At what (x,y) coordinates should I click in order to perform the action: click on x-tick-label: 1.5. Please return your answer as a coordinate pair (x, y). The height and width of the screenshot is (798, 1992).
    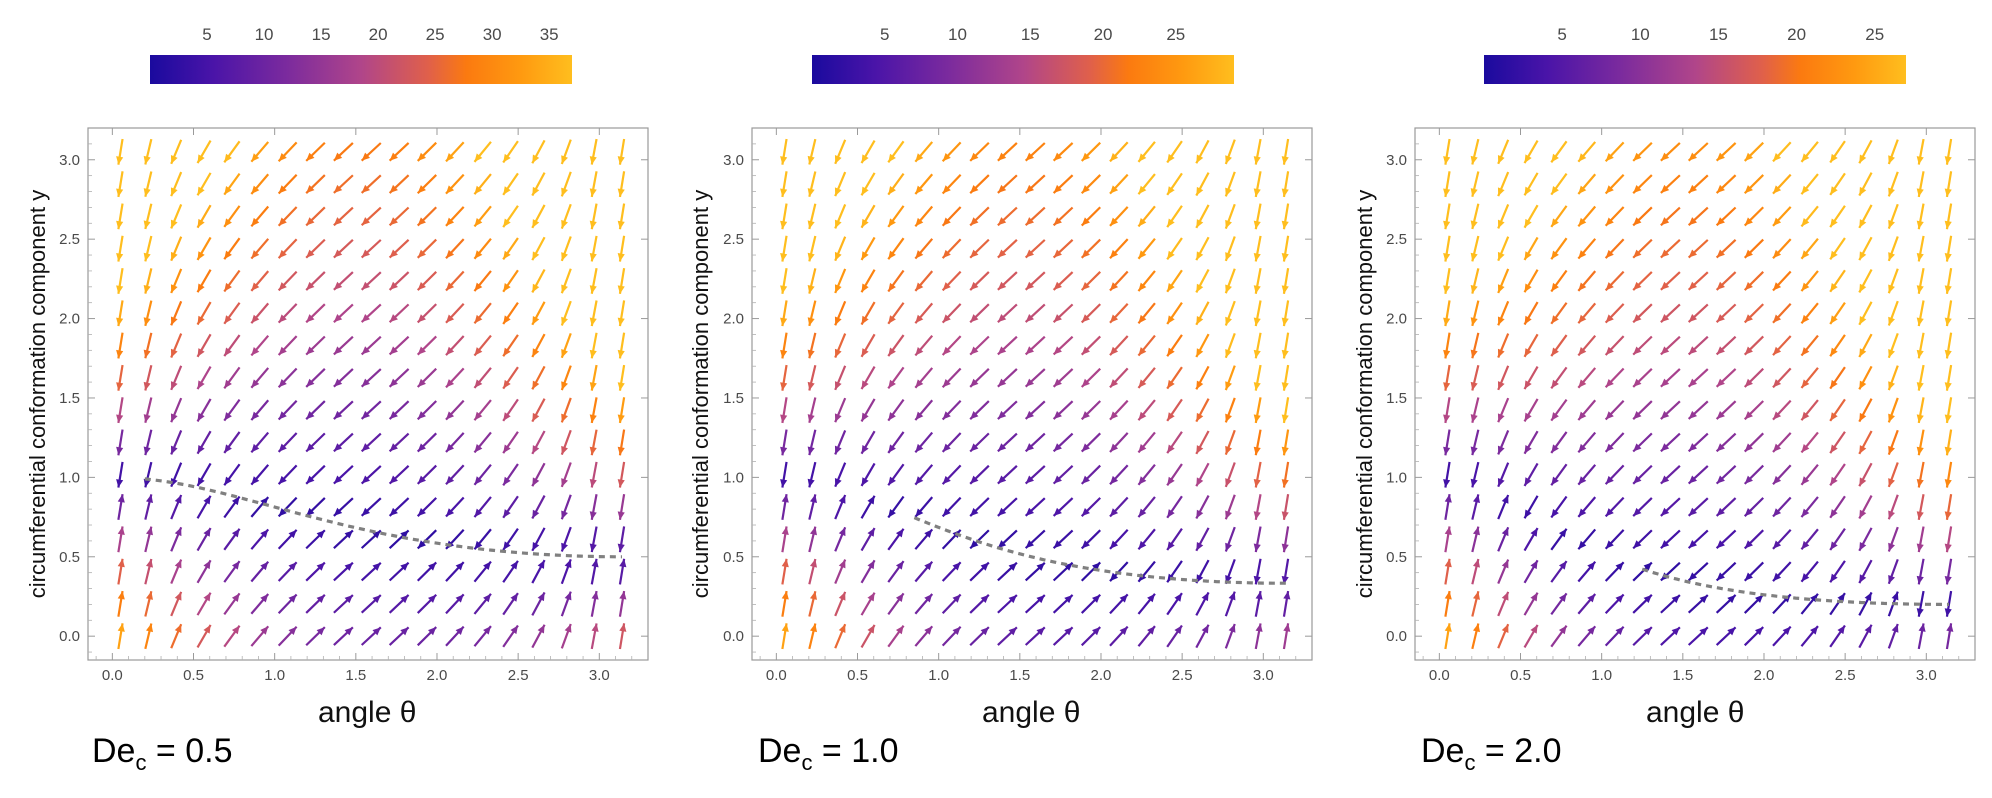
    Looking at the image, I should click on (1019, 675).